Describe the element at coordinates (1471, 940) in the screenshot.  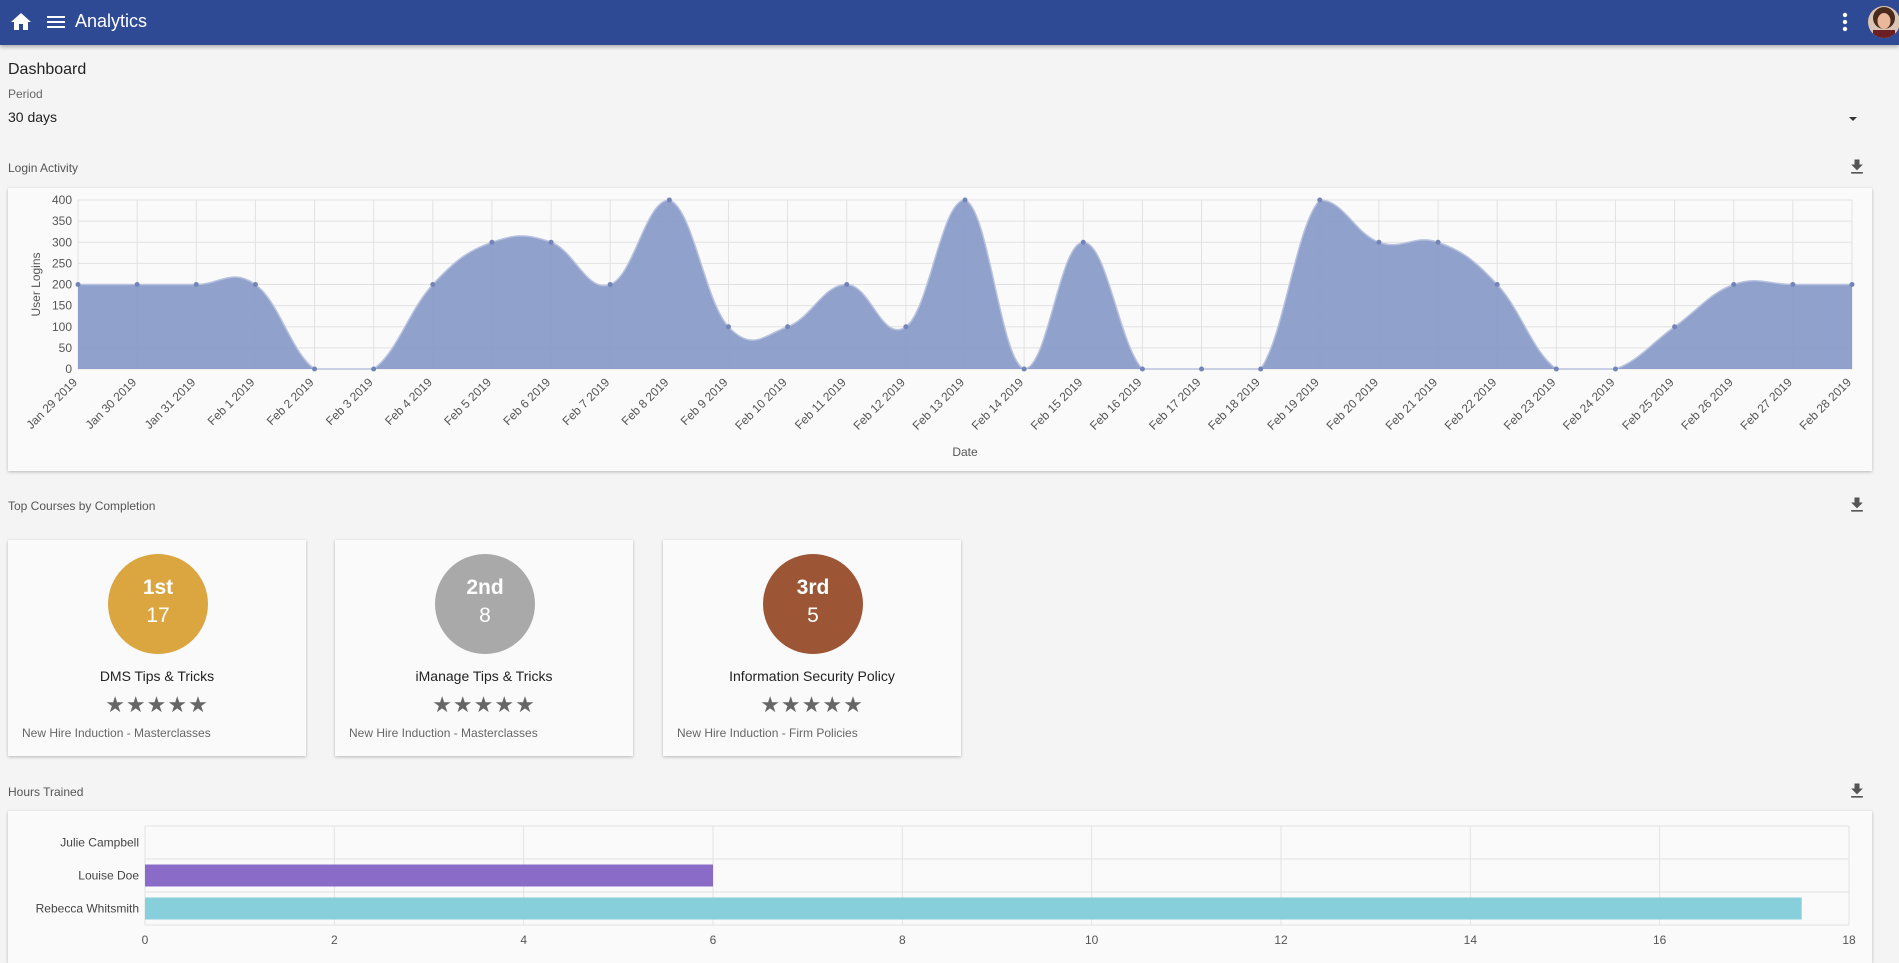
I see `x-tick-label: 14` at that location.